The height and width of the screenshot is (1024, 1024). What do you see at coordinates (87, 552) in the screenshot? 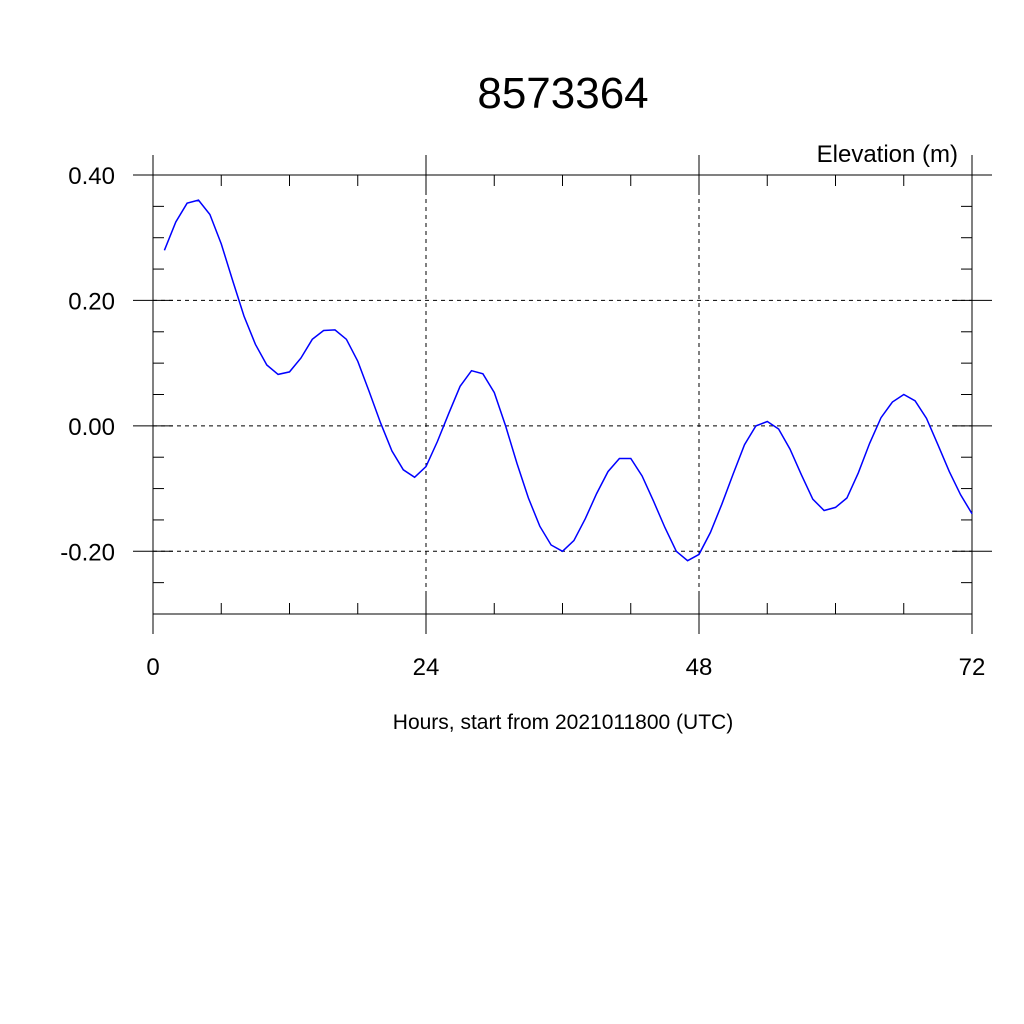
I see `y-tick-label: -0.20` at bounding box center [87, 552].